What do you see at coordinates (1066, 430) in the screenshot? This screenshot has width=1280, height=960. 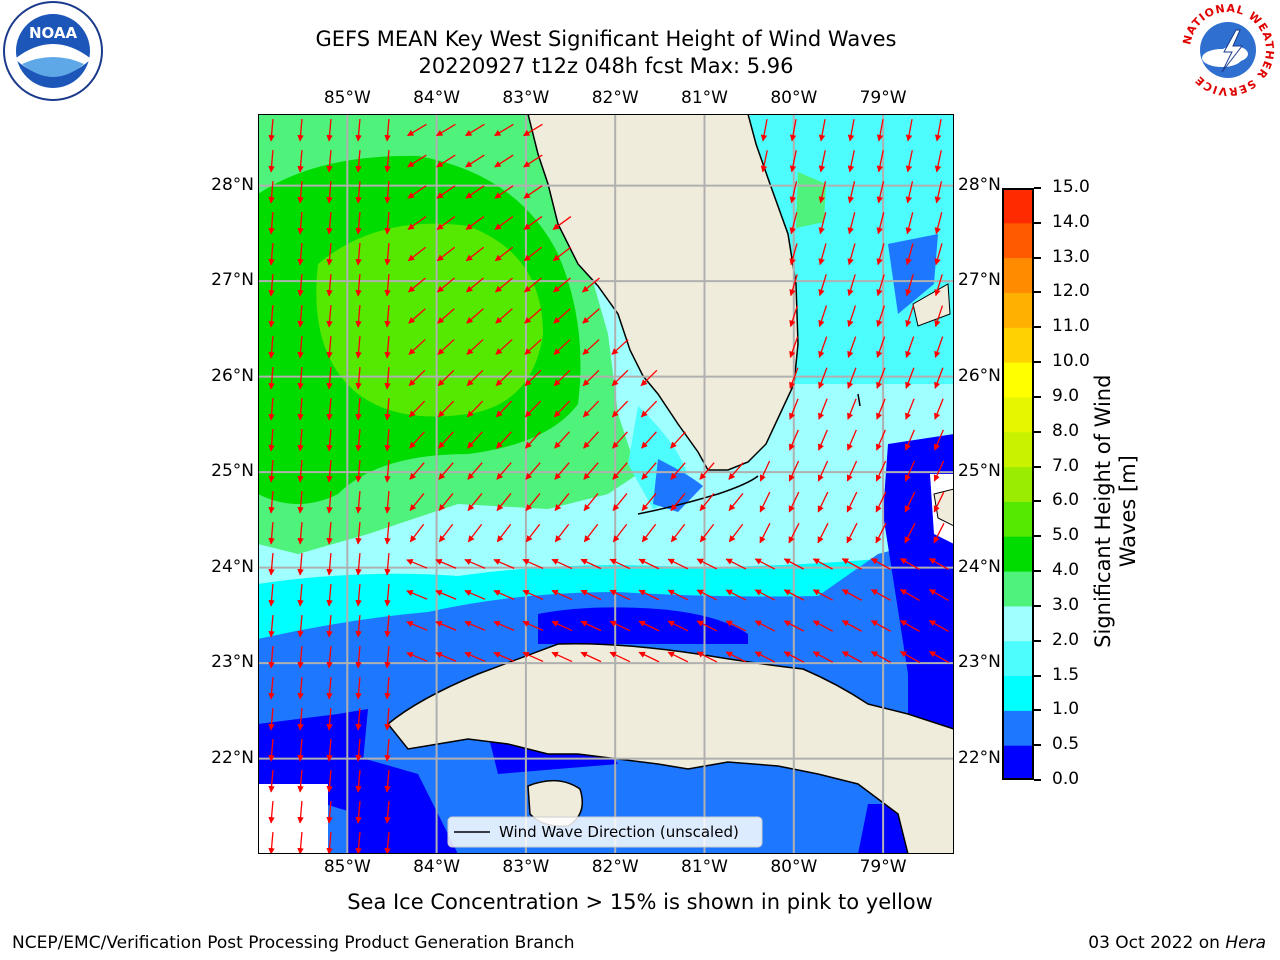 I see `colorbar-tick-label: 8.0` at bounding box center [1066, 430].